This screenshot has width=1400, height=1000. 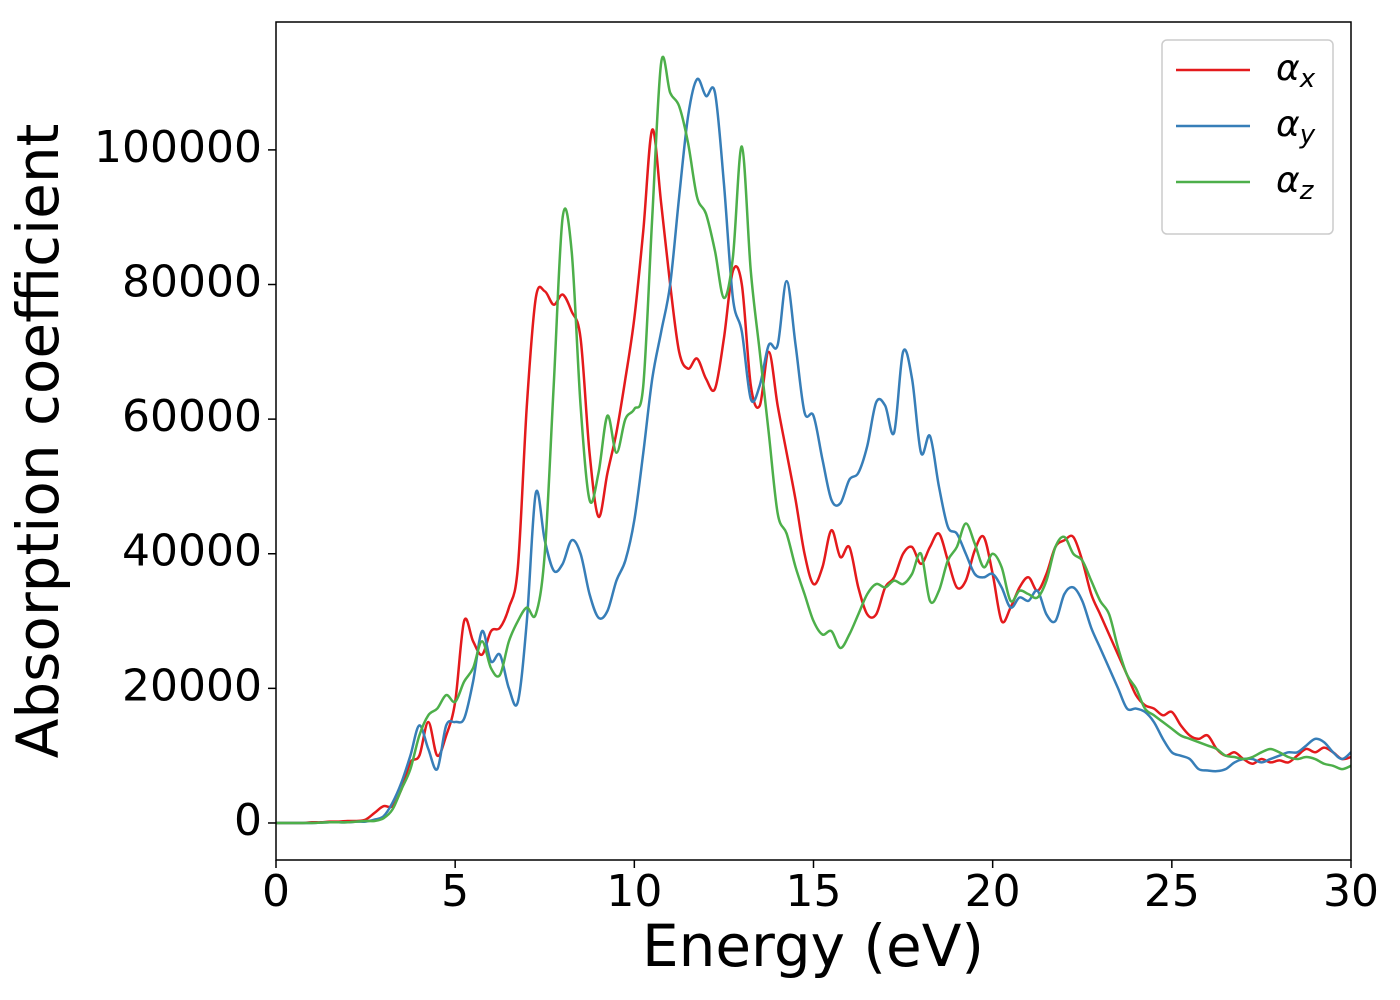 What do you see at coordinates (455, 891) in the screenshot?
I see `x-tick-label: 5` at bounding box center [455, 891].